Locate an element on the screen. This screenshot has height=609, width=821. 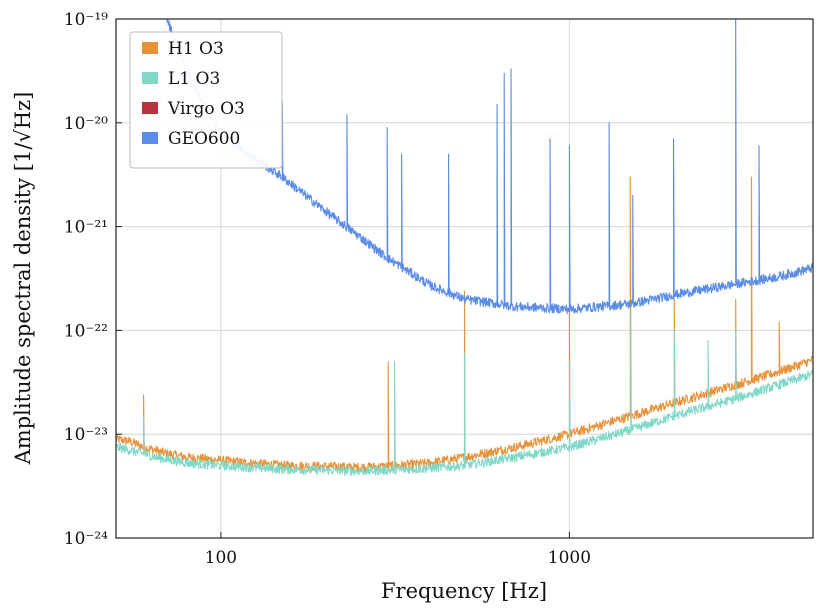
y-axis-title: Amplitude spectral density [1/√Hz] is located at coordinates (23, 279).